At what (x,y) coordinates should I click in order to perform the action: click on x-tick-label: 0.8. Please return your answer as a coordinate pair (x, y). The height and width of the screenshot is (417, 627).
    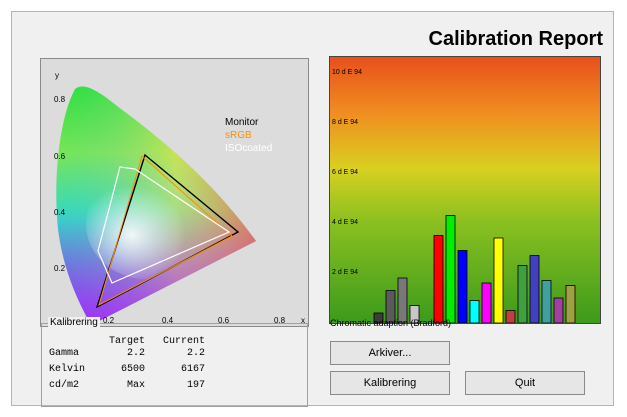
    Looking at the image, I should click on (280, 320).